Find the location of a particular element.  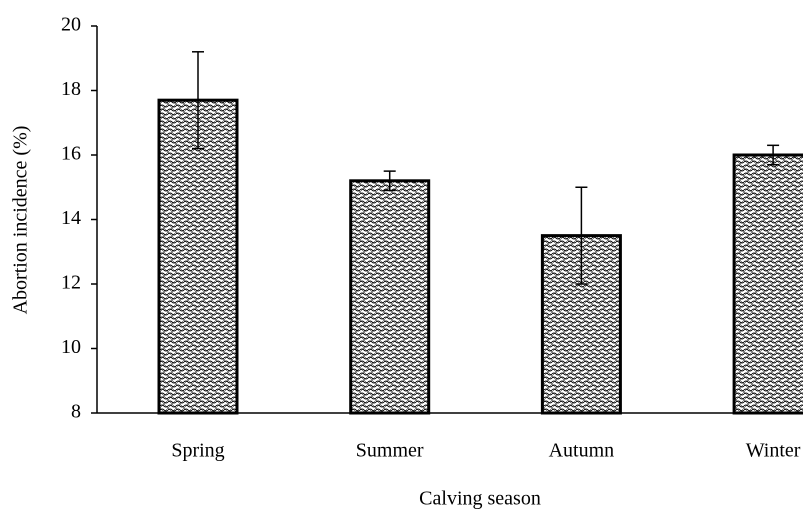

y-axis-label: Abortion incidence (%) is located at coordinates (21, 220).